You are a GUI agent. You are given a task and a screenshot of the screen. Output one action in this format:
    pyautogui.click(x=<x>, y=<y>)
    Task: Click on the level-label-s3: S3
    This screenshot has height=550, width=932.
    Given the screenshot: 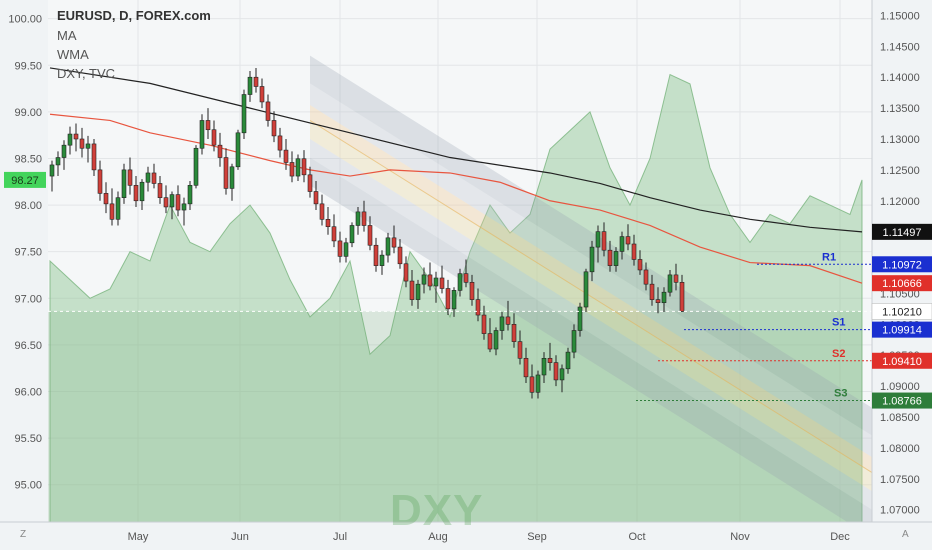 What is the action you would take?
    pyautogui.click(x=840, y=394)
    